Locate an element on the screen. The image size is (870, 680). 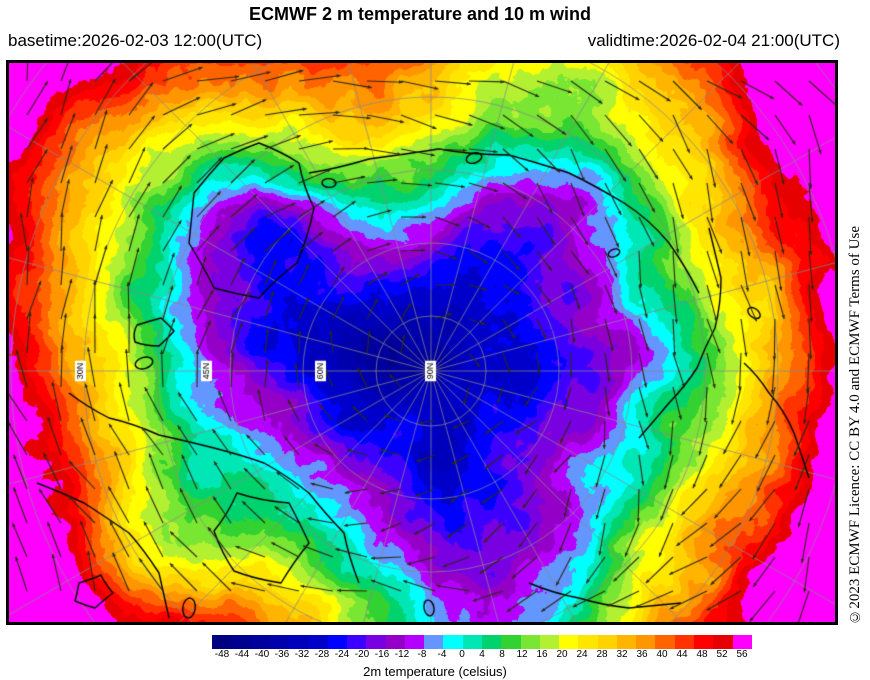
page-title: ECMWF 2 m temperature and 10 m wind is located at coordinates (420, 14).